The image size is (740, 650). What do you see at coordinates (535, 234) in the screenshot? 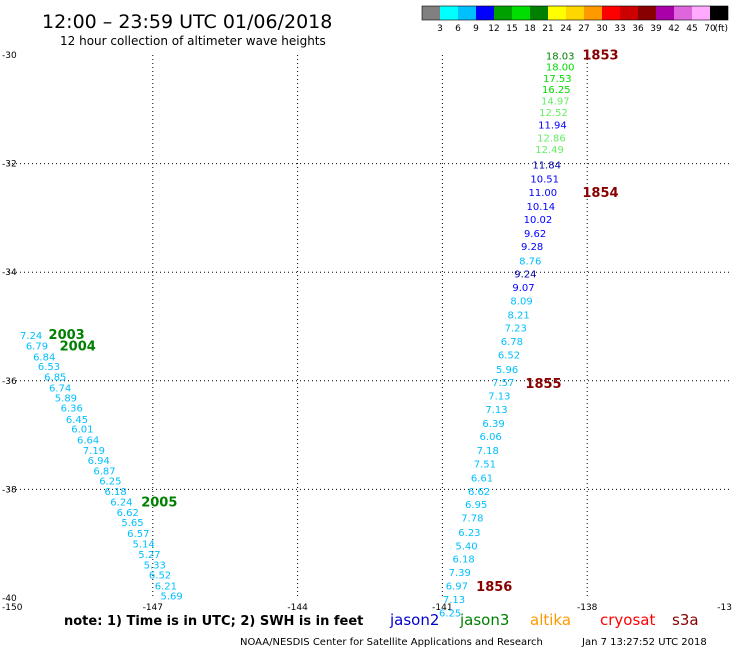
I see `wave-height-label: 9.62` at bounding box center [535, 234].